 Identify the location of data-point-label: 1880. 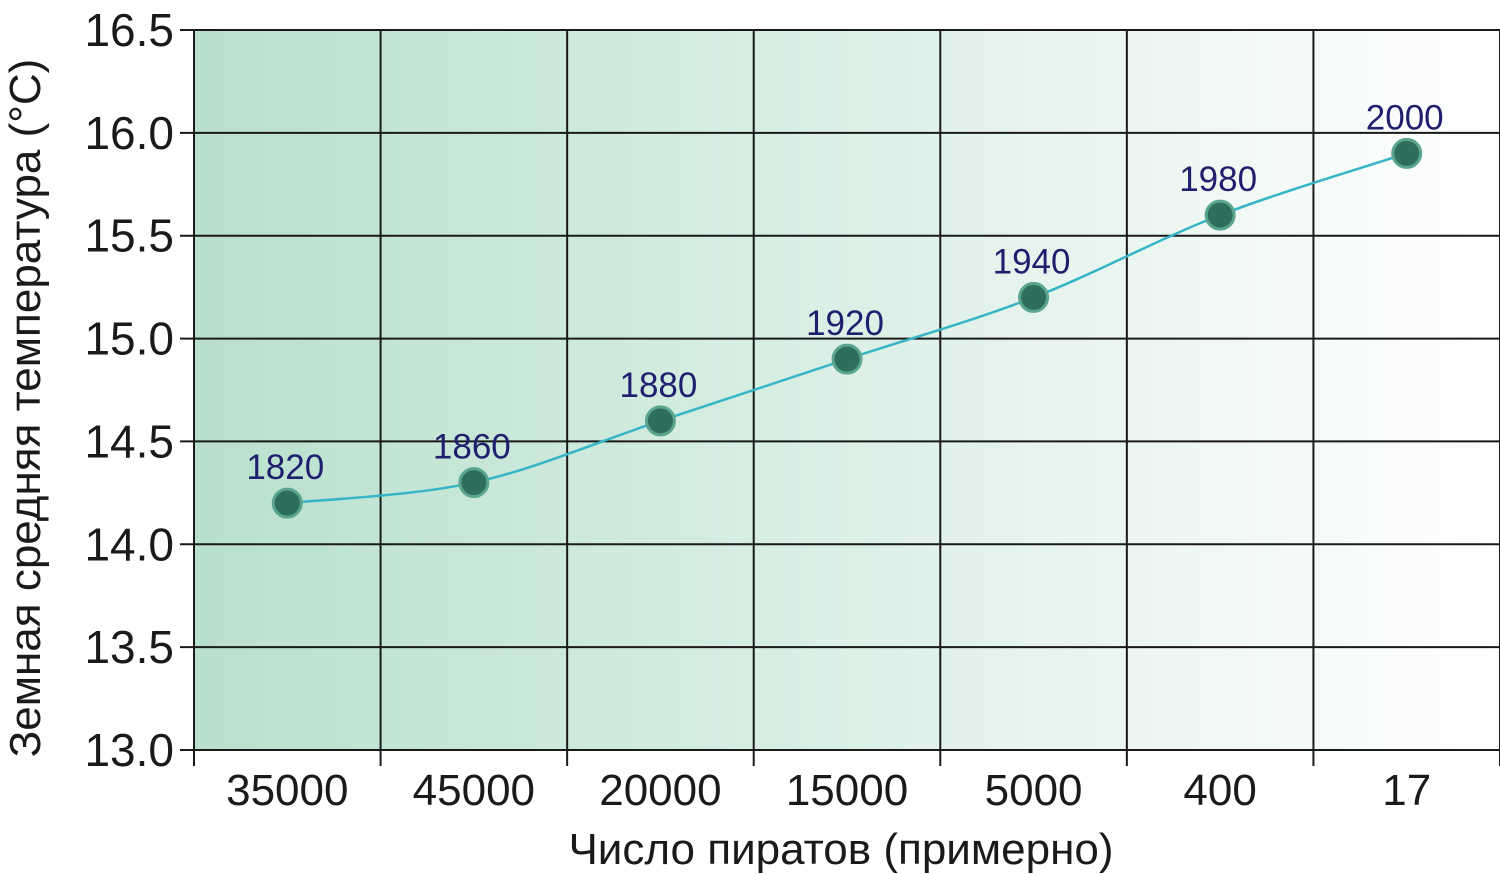
(658, 385).